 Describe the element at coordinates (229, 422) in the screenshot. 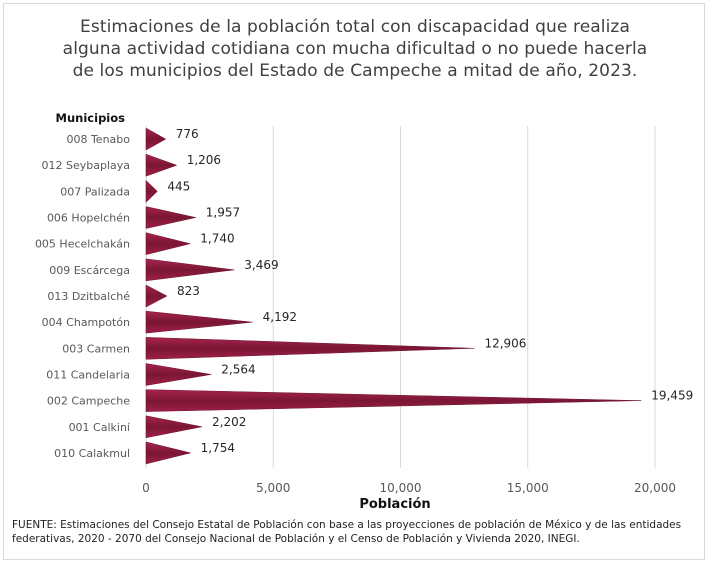

I see `value-label: 2,202` at that location.